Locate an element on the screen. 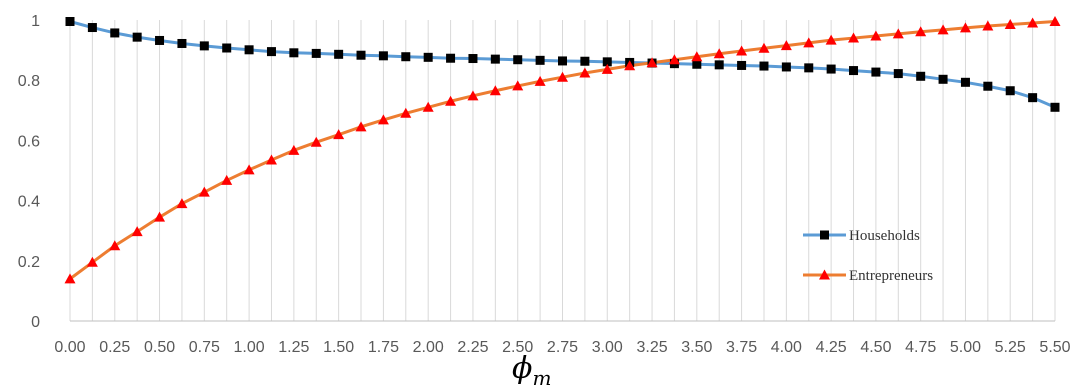 The height and width of the screenshot is (390, 1082). y-tick-label: 1 is located at coordinates (35, 21).